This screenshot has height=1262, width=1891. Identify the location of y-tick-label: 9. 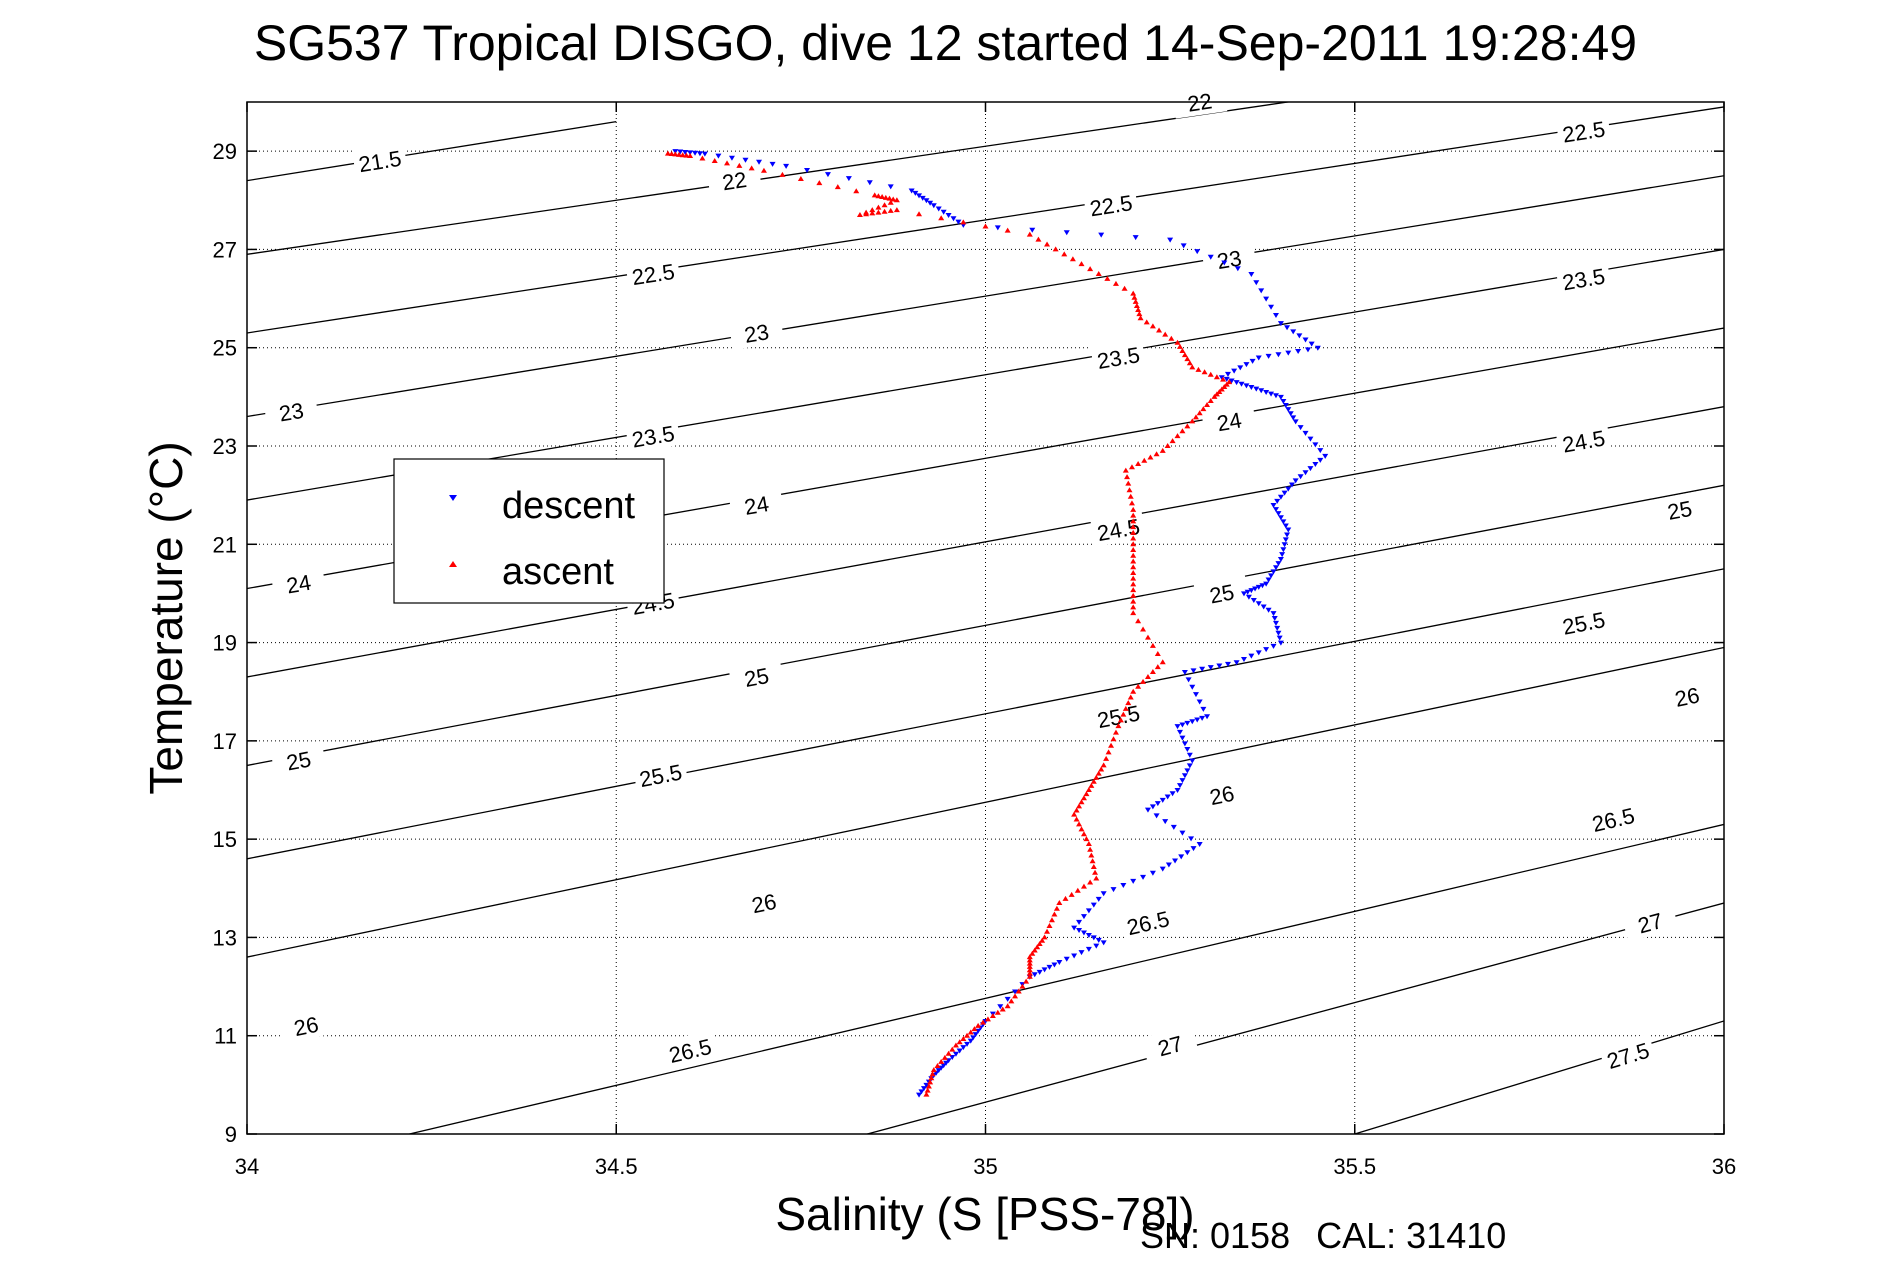
(231, 1134).